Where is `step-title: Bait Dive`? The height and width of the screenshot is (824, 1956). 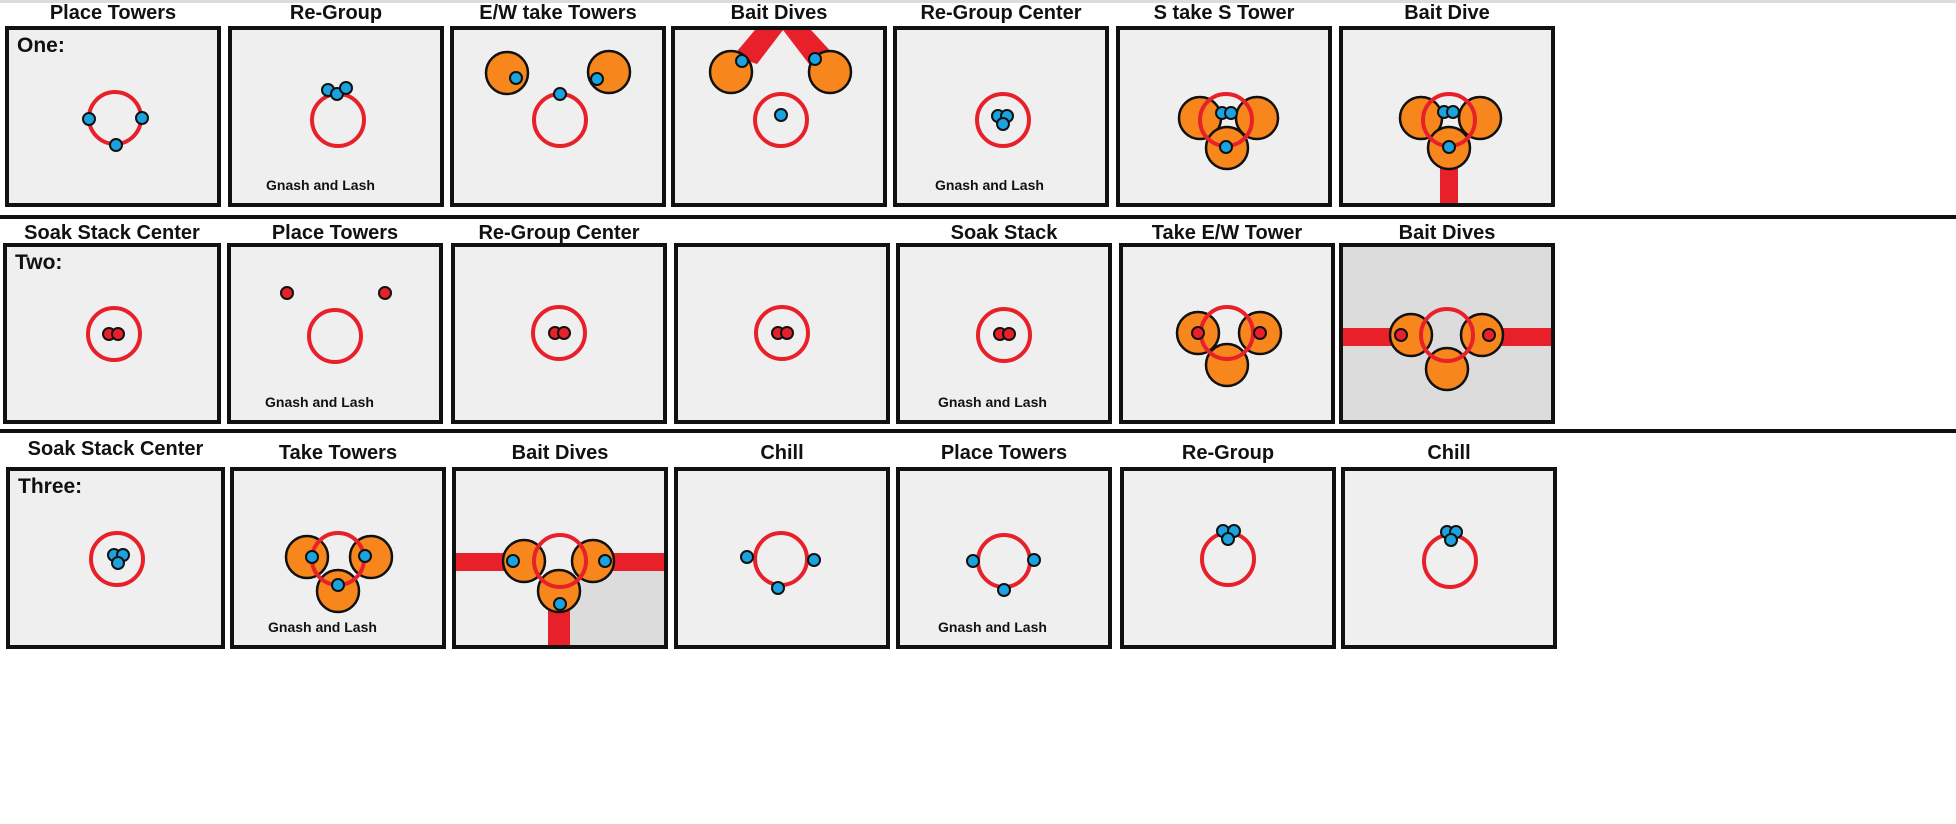 step-title: Bait Dive is located at coordinates (1447, 13).